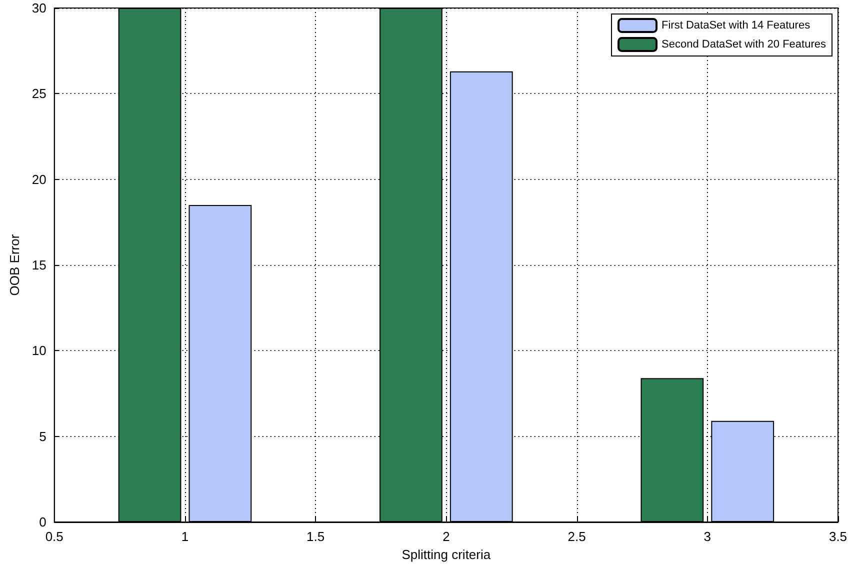 The height and width of the screenshot is (569, 853). What do you see at coordinates (447, 554) in the screenshot?
I see `x-axis-title: Splitting criteria` at bounding box center [447, 554].